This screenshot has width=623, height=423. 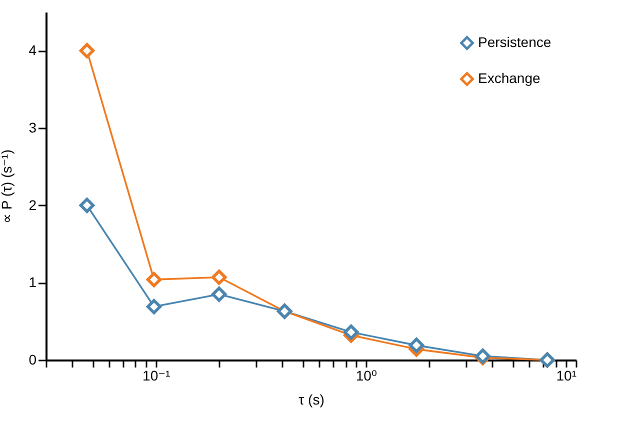 What do you see at coordinates (156, 376) in the screenshot?
I see `x-tick-label: 10⁻¹` at bounding box center [156, 376].